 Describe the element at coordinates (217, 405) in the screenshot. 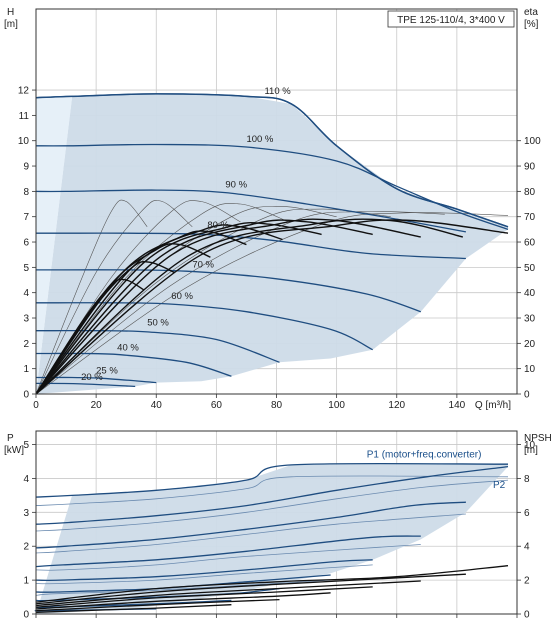

I see `top-xtick-label: 60` at that location.